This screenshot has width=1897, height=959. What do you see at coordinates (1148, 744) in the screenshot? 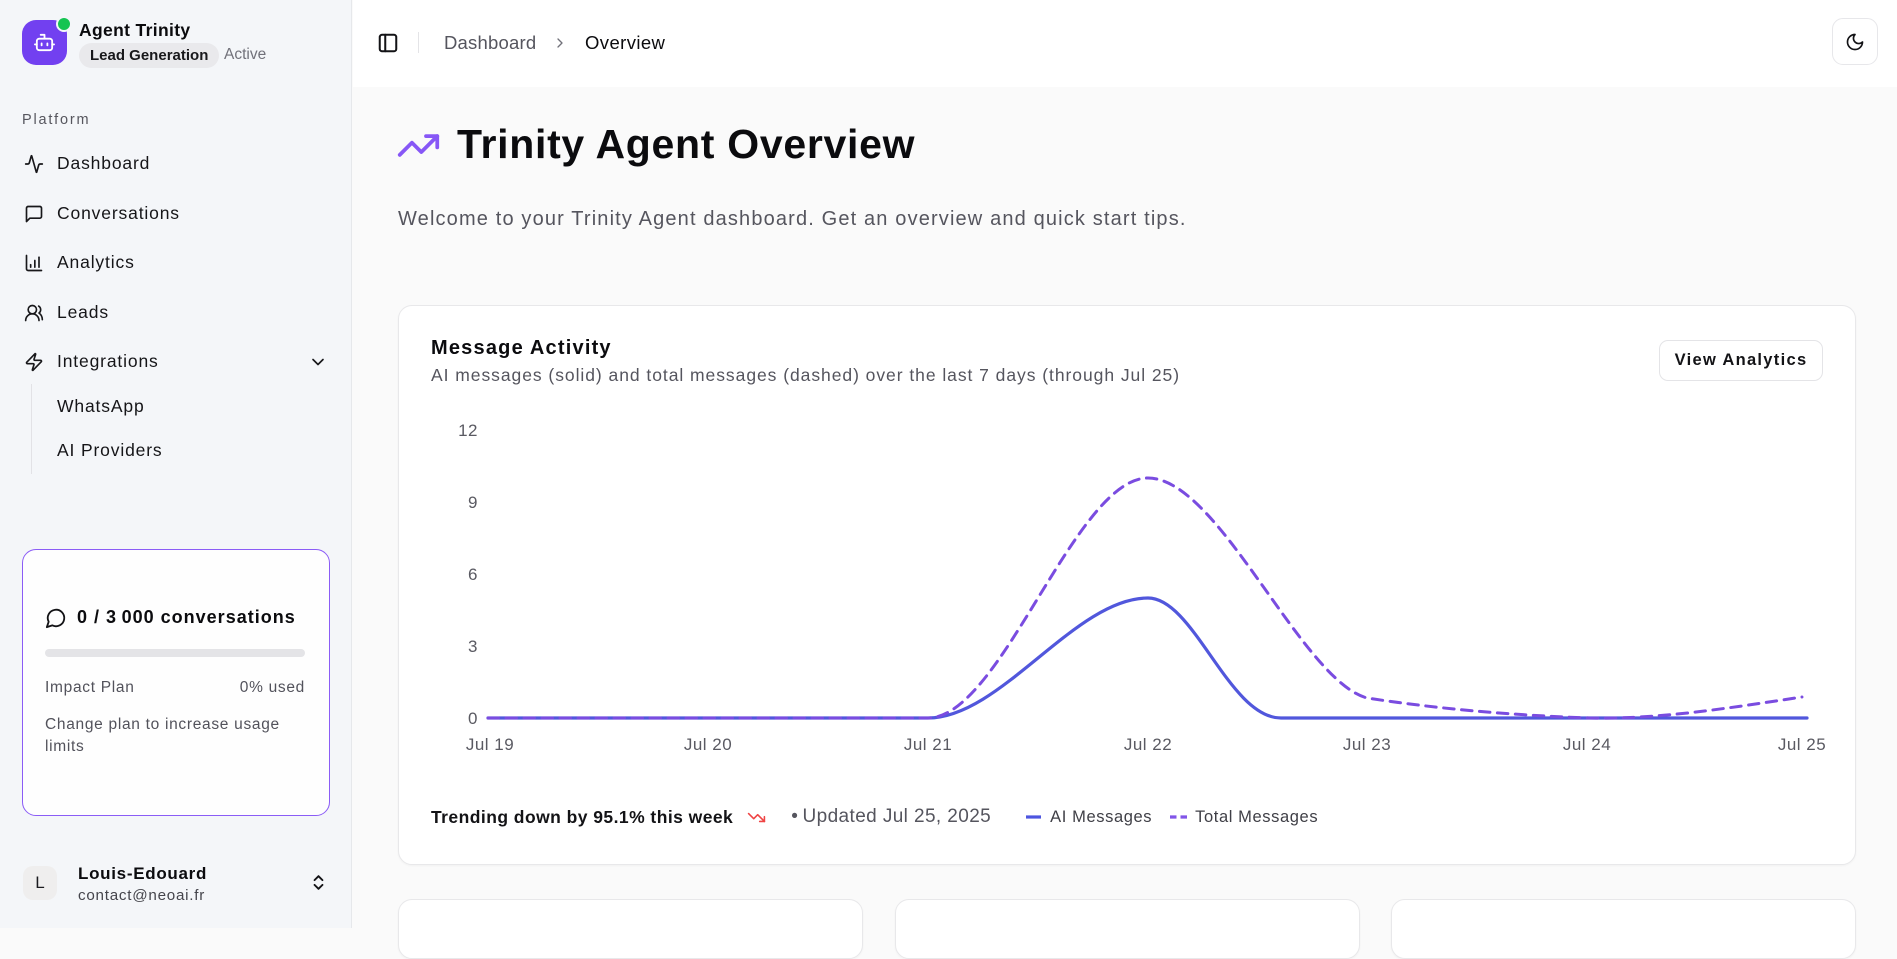
I see `svg-text: Jul 22` at bounding box center [1148, 744].